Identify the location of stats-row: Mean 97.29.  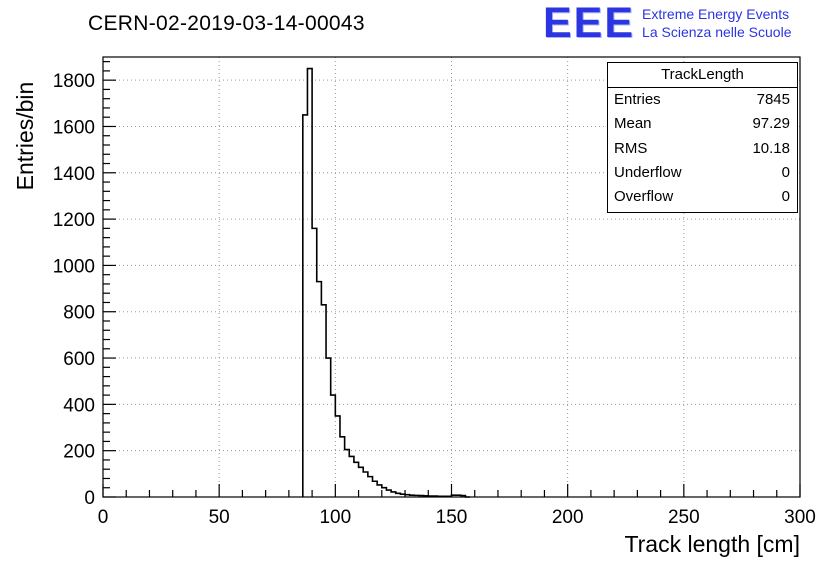
(702, 124).